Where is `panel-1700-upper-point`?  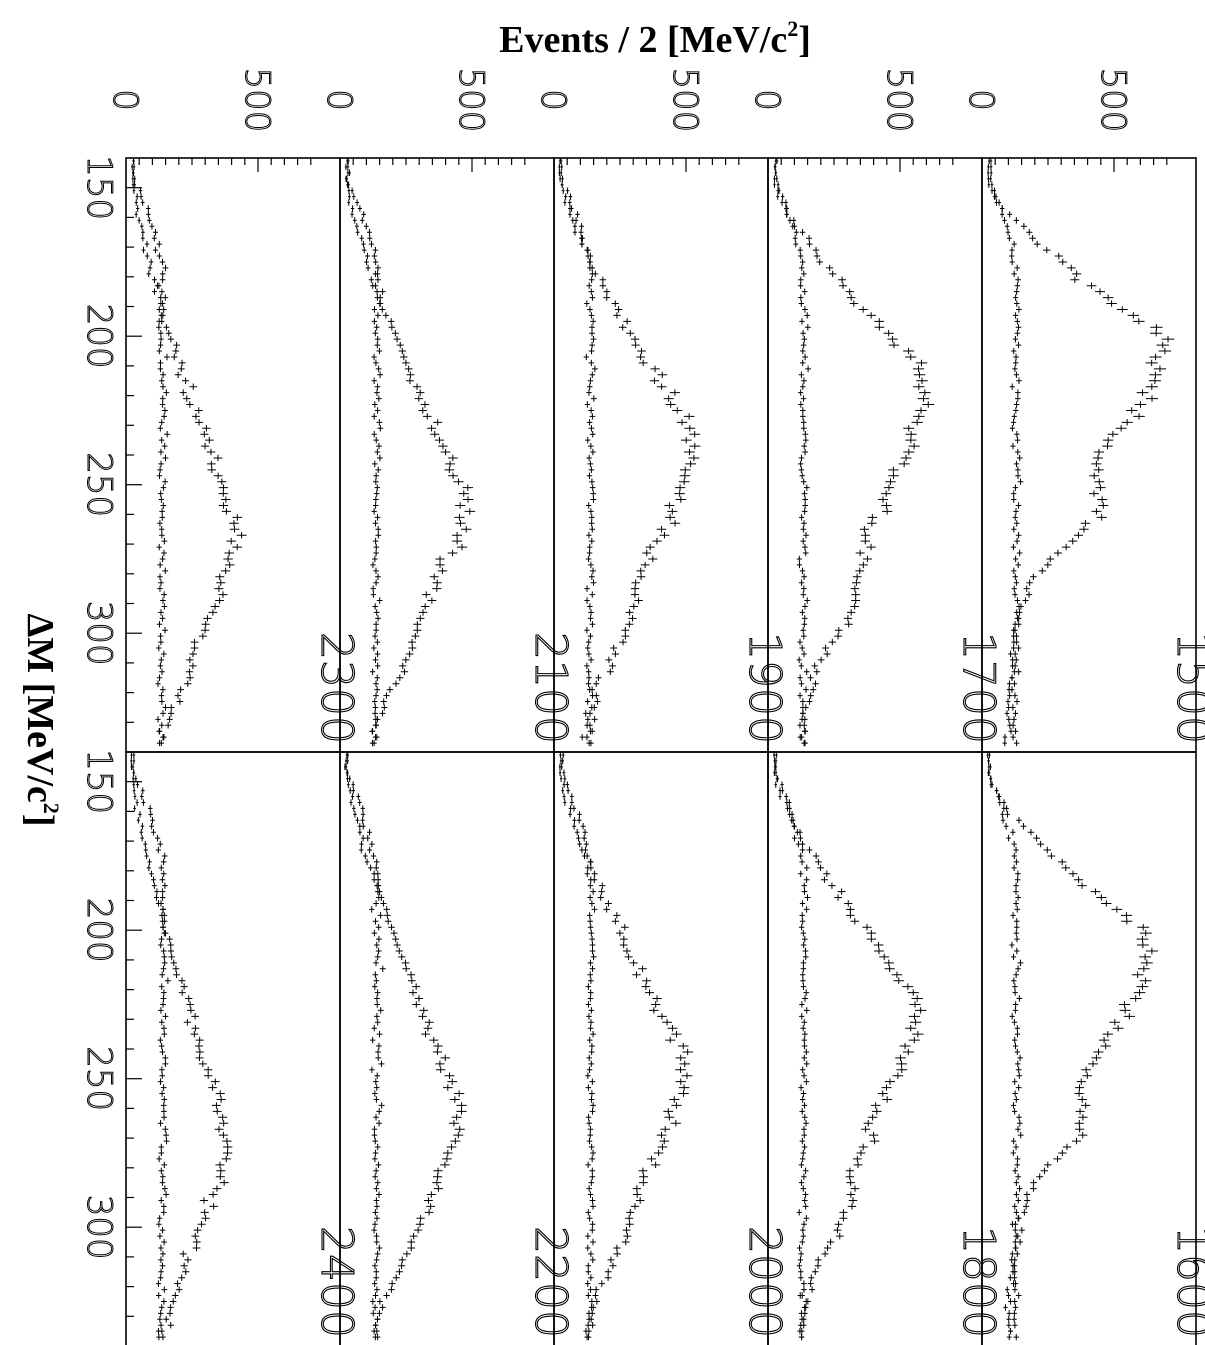 panel-1700-upper-point is located at coordinates (865, 541).